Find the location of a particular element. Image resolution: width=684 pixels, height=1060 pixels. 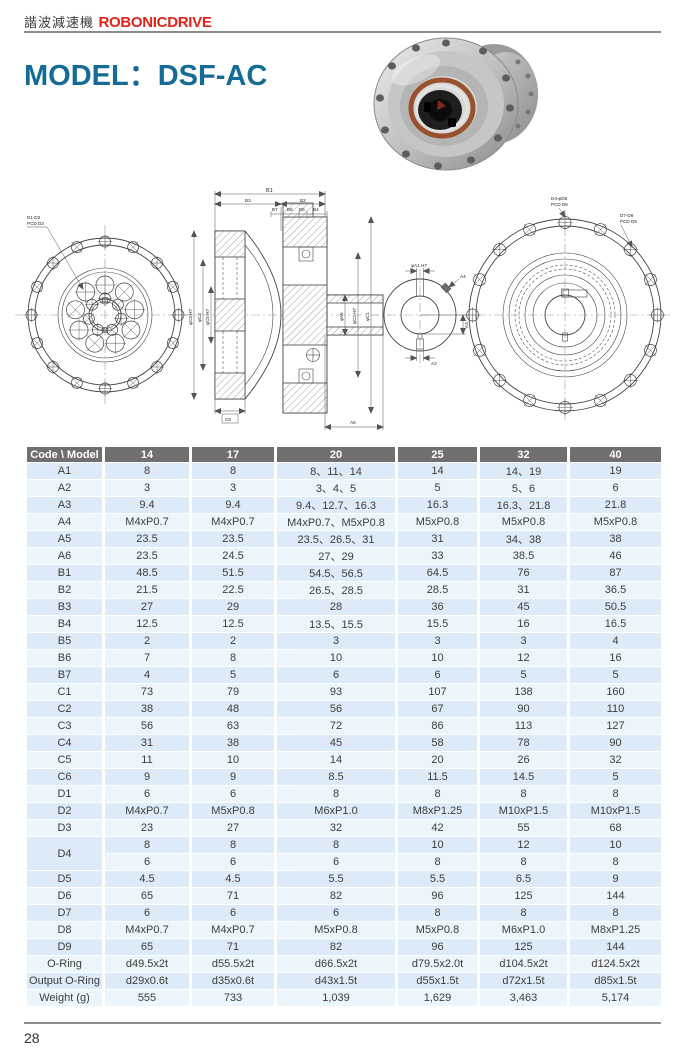

rear-view-label2-line2: PCD D9 is located at coordinates (628, 221).